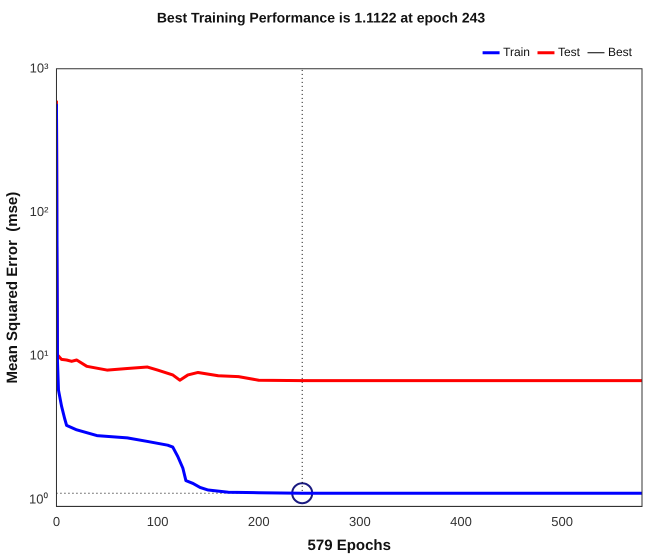  I want to click on x-tick-label: 200, so click(259, 521).